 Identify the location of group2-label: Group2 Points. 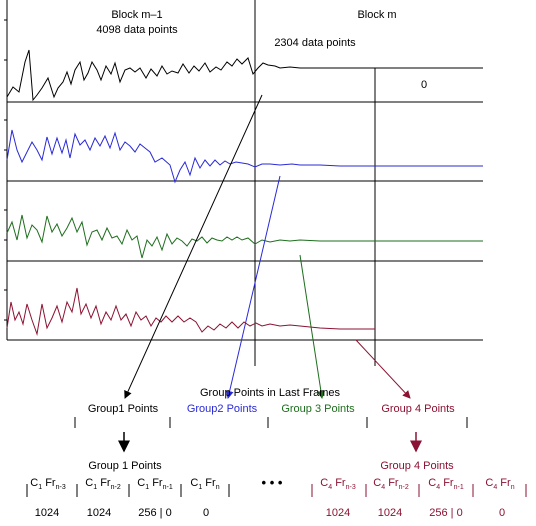
(222, 409).